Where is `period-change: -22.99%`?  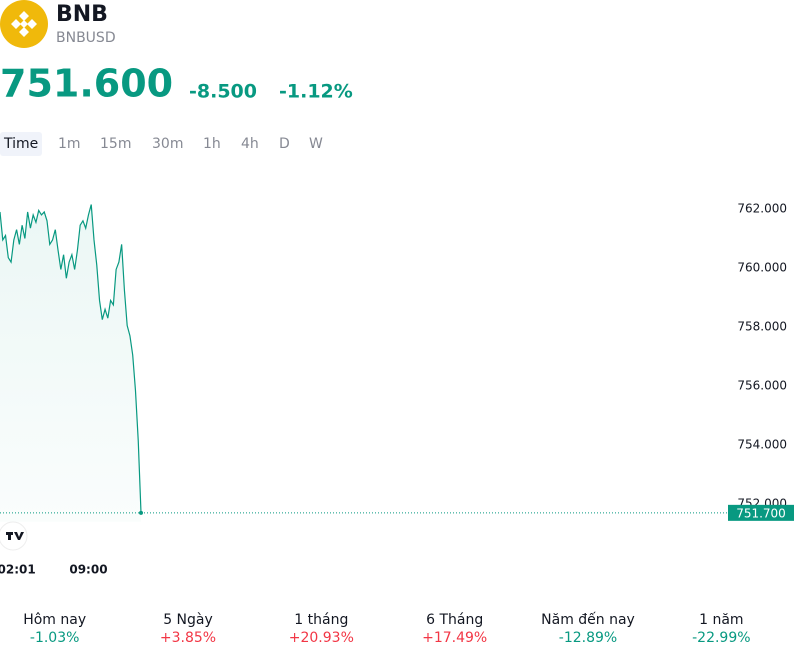 period-change: -22.99% is located at coordinates (721, 638).